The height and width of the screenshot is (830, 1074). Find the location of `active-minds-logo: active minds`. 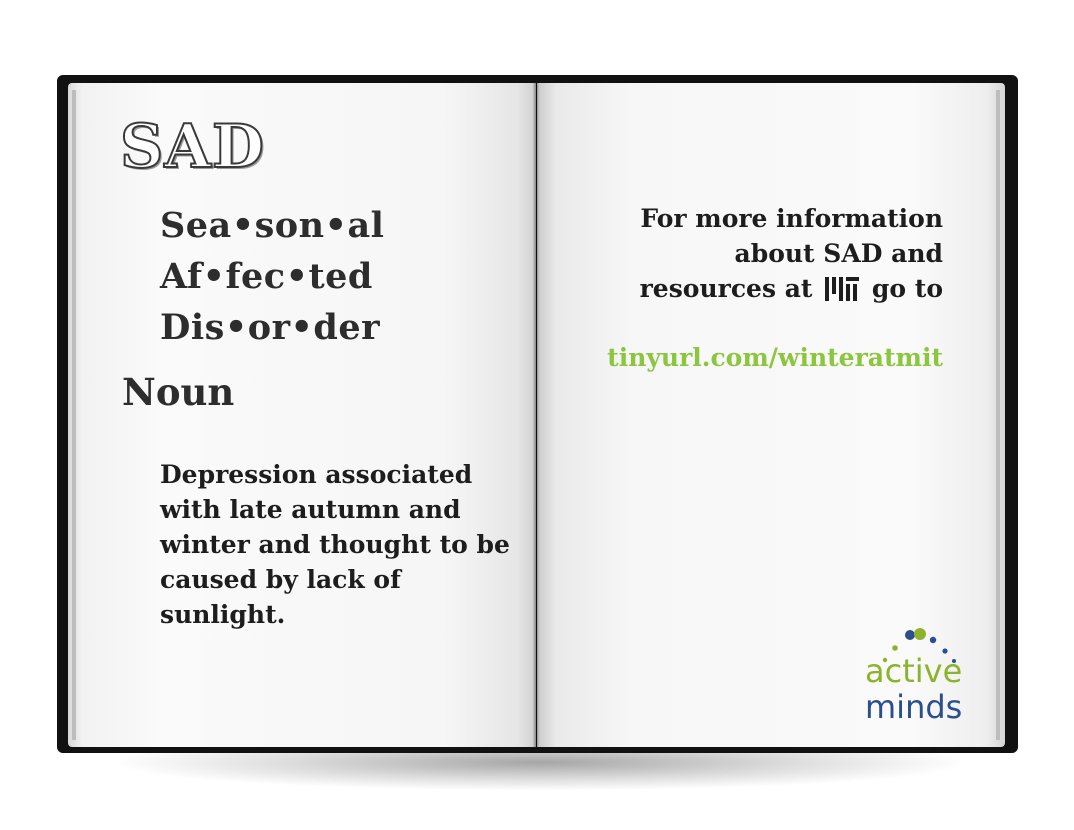

active-minds-logo: active minds is located at coordinates (917, 675).